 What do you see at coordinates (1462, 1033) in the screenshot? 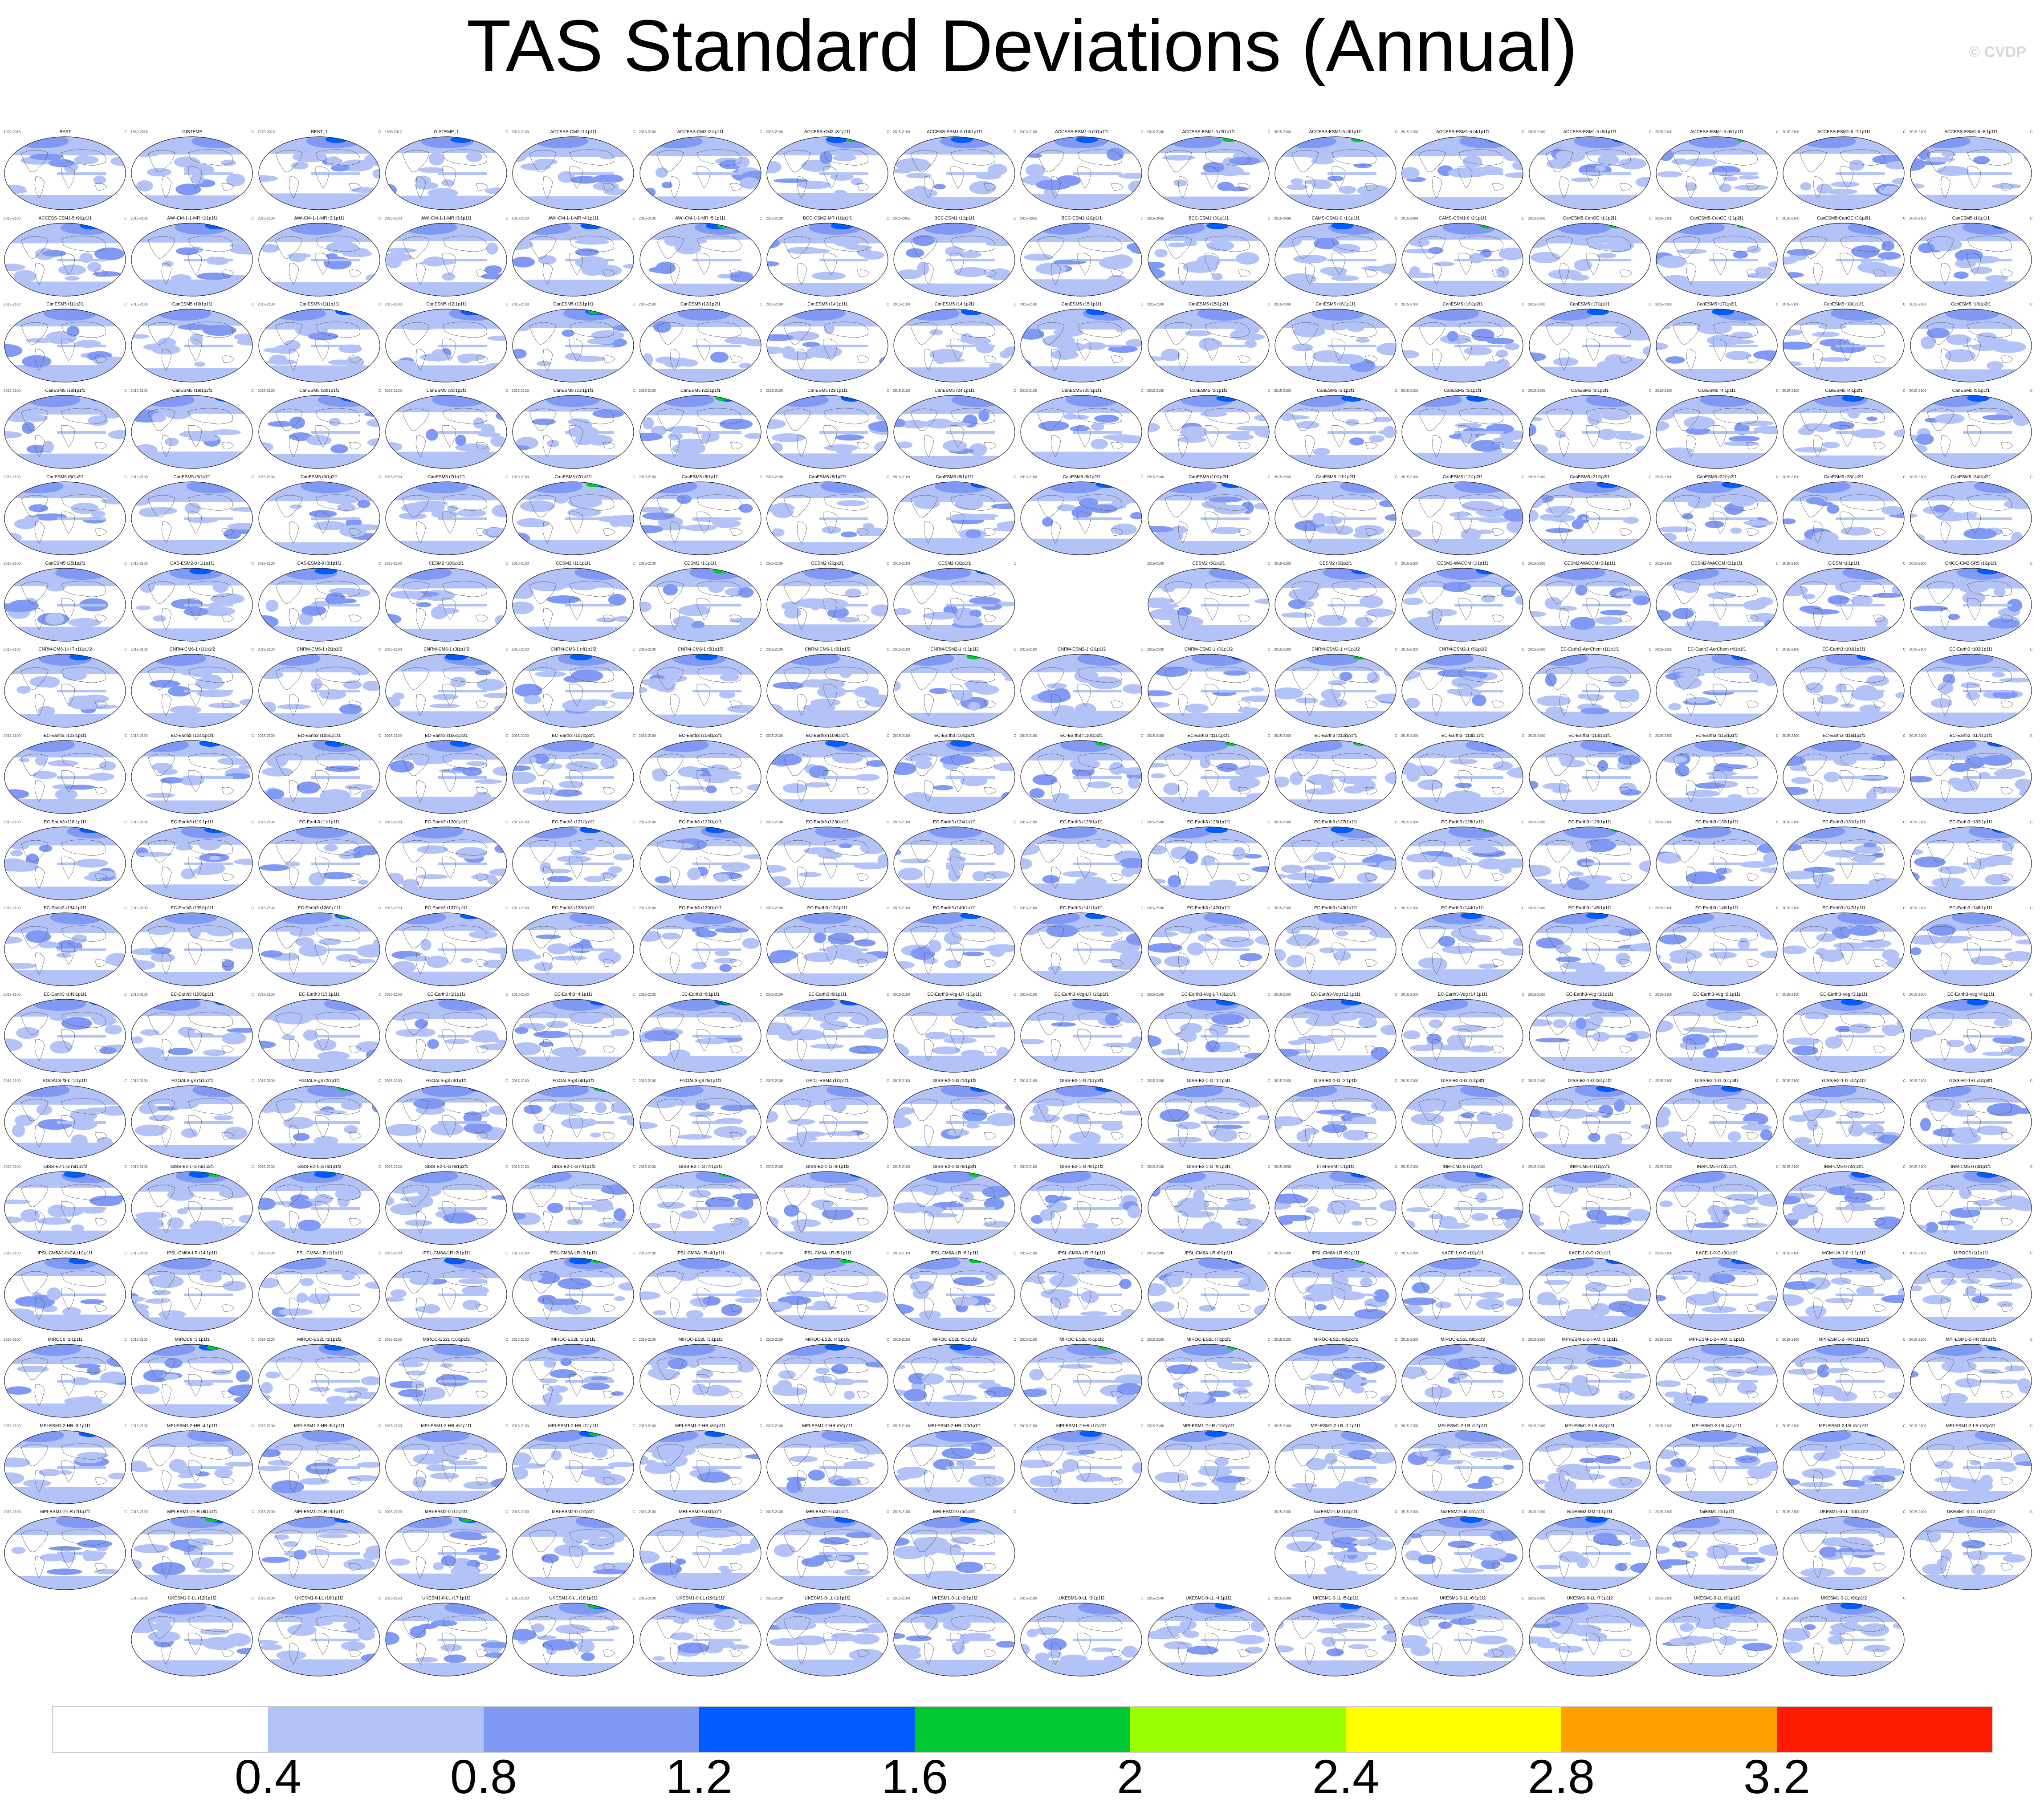
I see `map-panel: 2015-2100 EC-Earth3-Veg r14i1p1f1 C` at bounding box center [1462, 1033].